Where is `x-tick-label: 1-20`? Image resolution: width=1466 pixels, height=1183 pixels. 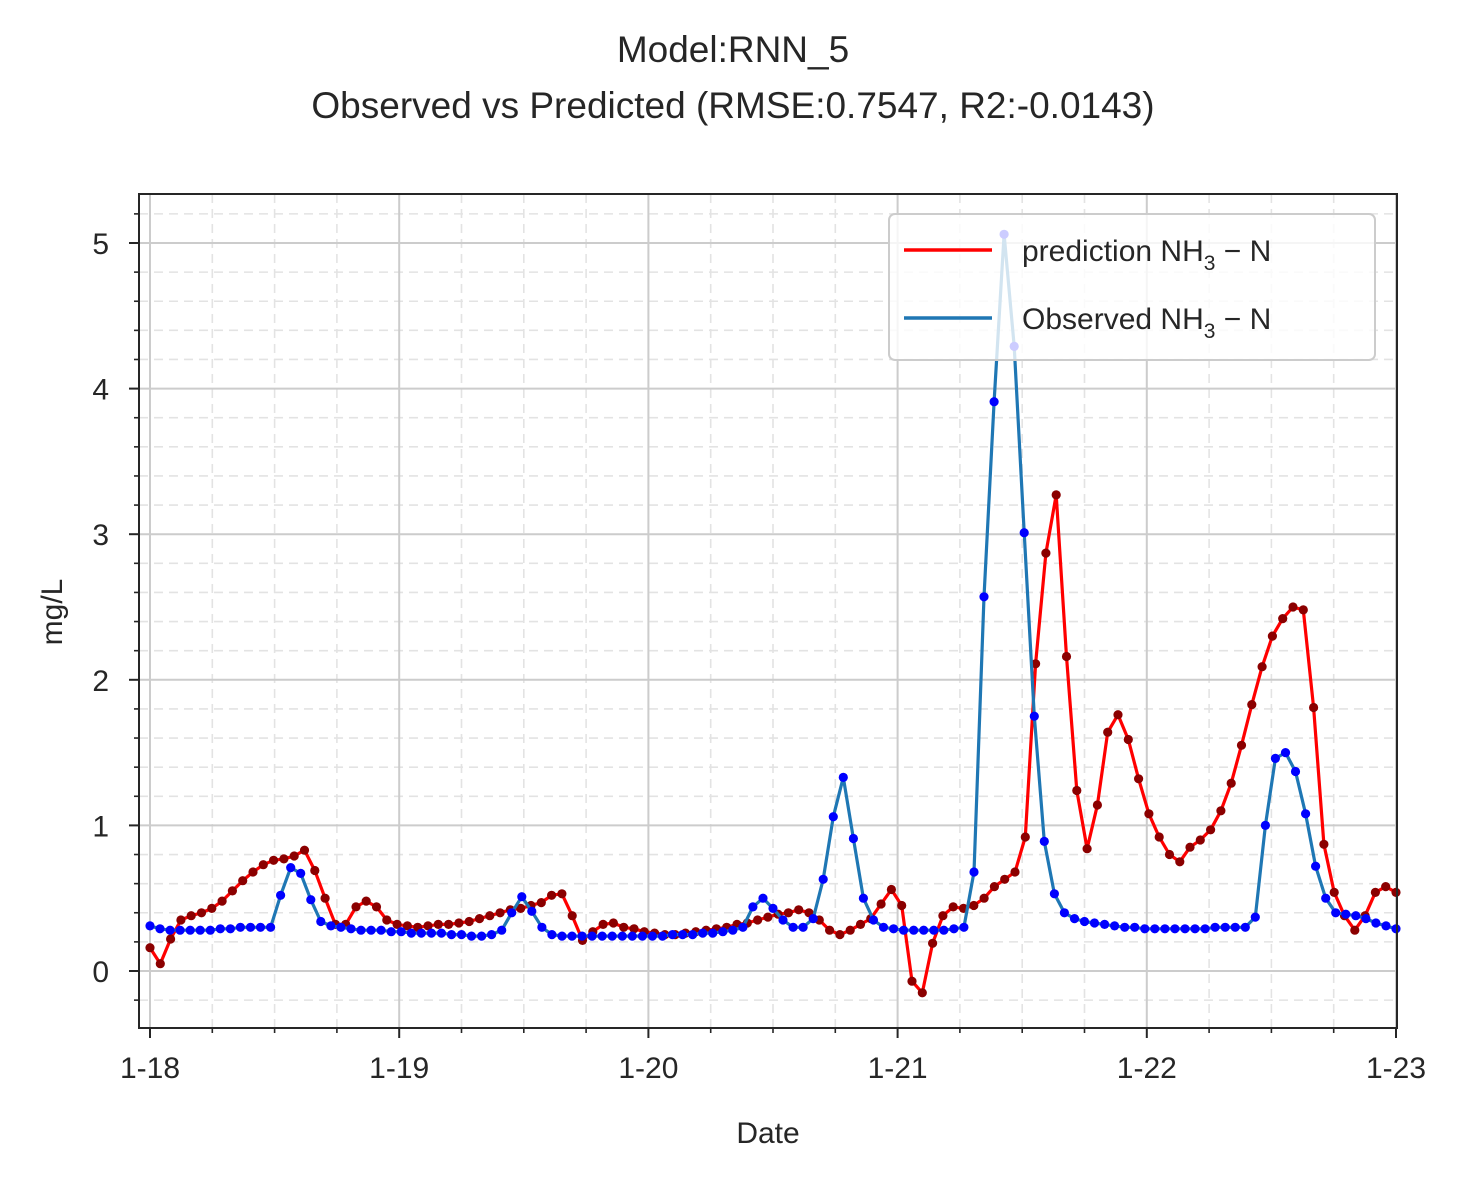 x-tick-label: 1-20 is located at coordinates (648, 1068).